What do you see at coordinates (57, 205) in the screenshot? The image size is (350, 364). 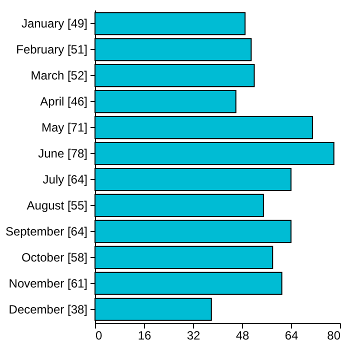 I see `y-tick-label: August [55]` at bounding box center [57, 205].